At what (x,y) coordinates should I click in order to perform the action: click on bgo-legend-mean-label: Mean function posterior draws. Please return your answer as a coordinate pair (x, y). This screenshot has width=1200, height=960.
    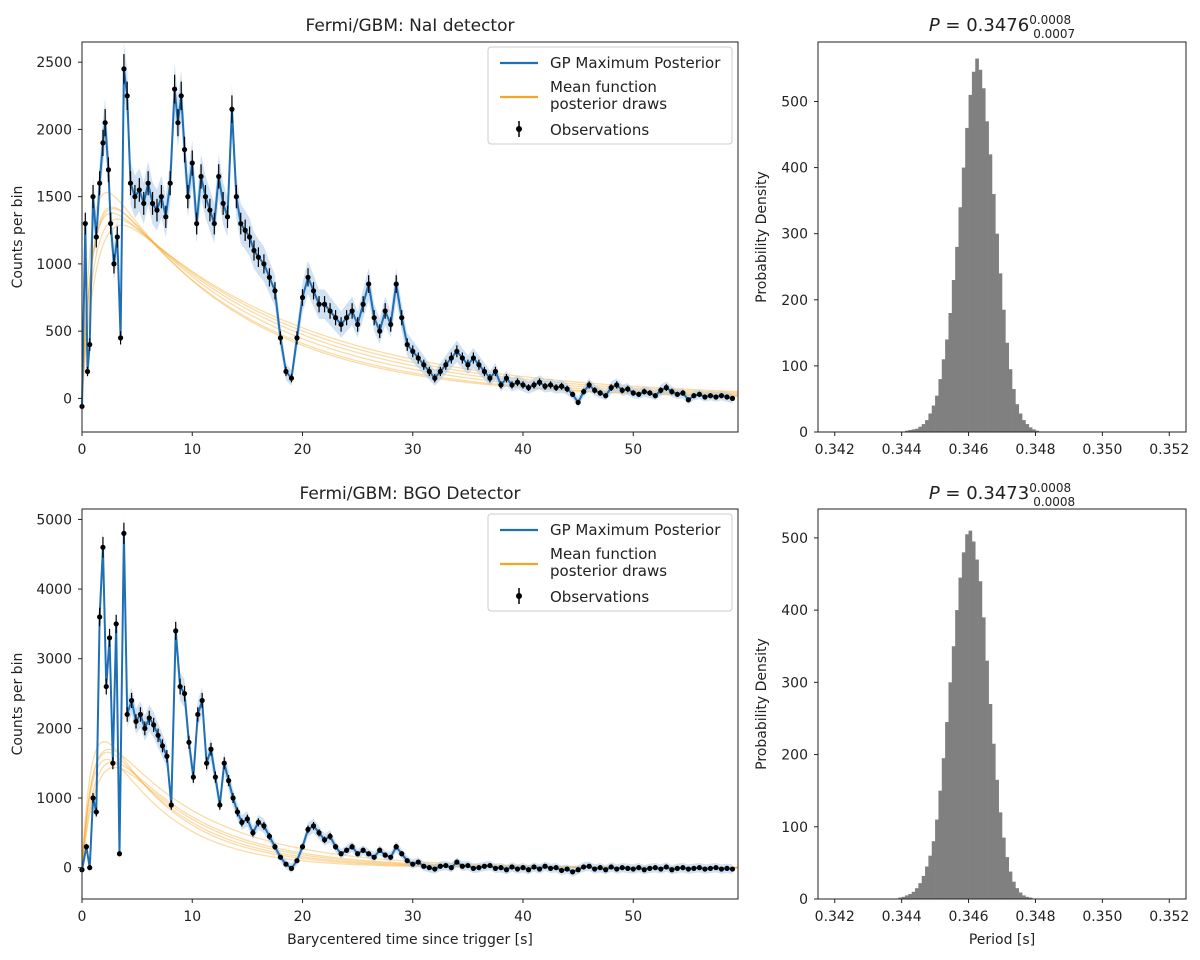
    Looking at the image, I should click on (608, 562).